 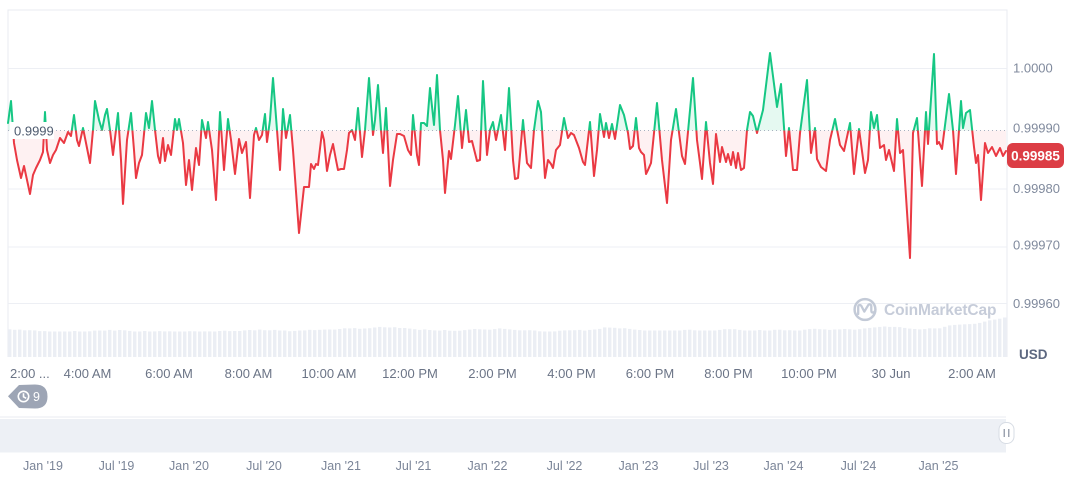 I want to click on svg-text: 8:00 AM, so click(x=249, y=373).